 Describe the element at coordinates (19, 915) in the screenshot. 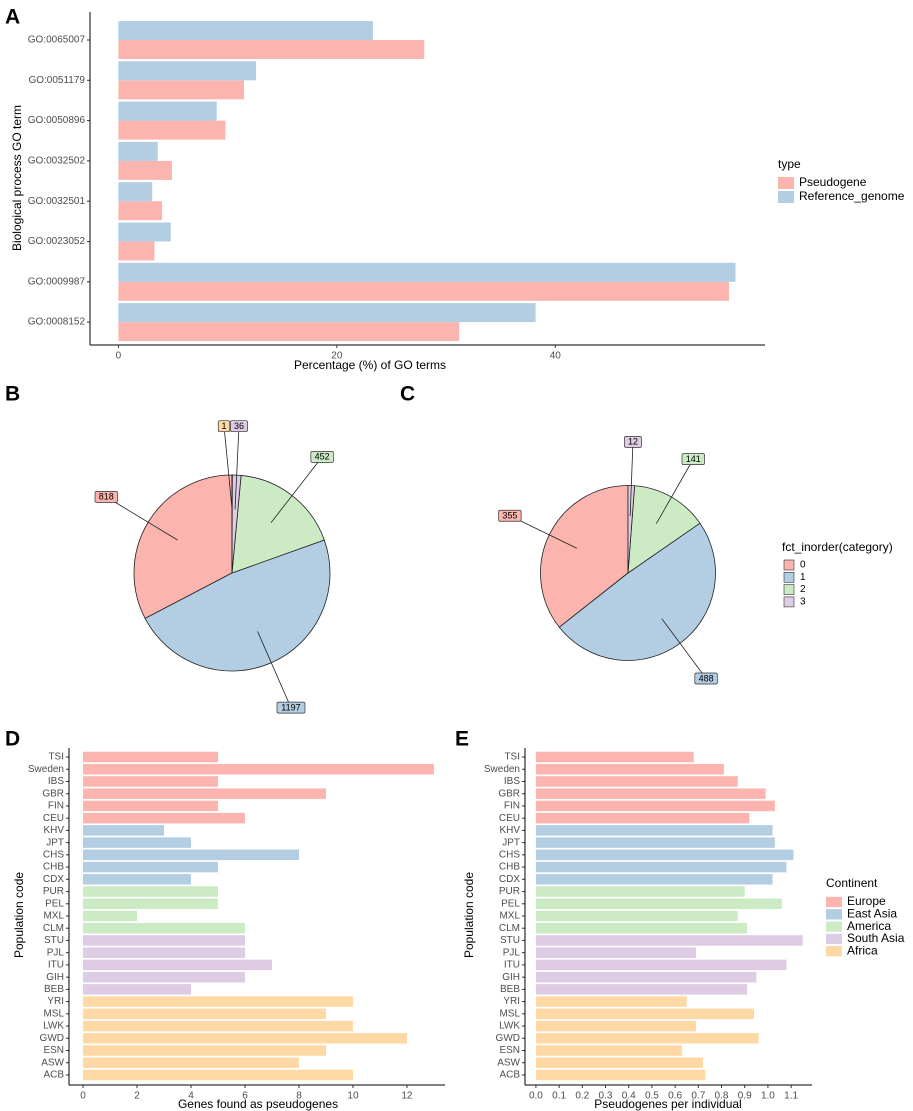

I see `y-axis-title: Population code` at that location.